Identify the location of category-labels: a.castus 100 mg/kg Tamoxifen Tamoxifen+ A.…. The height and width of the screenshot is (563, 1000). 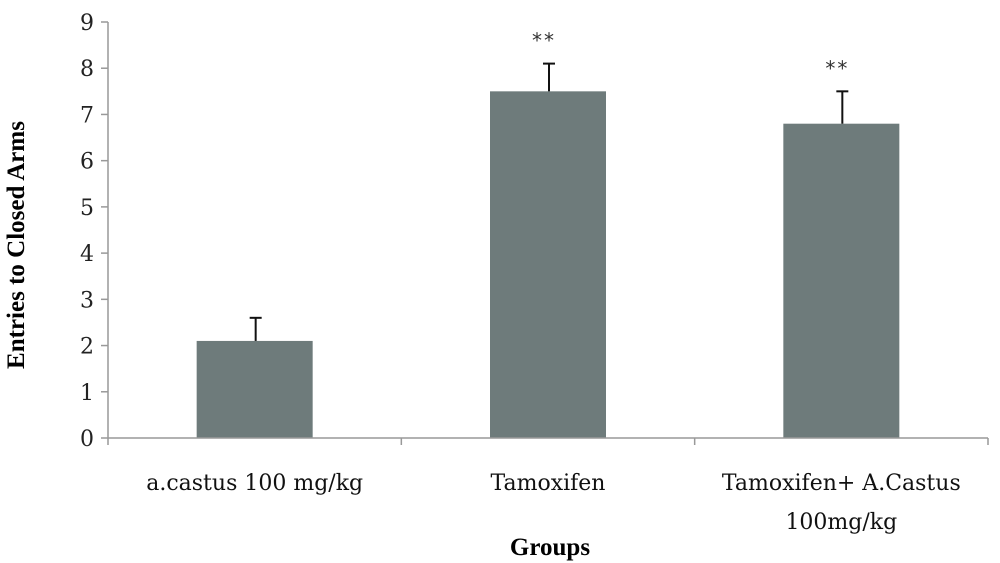
(553, 503).